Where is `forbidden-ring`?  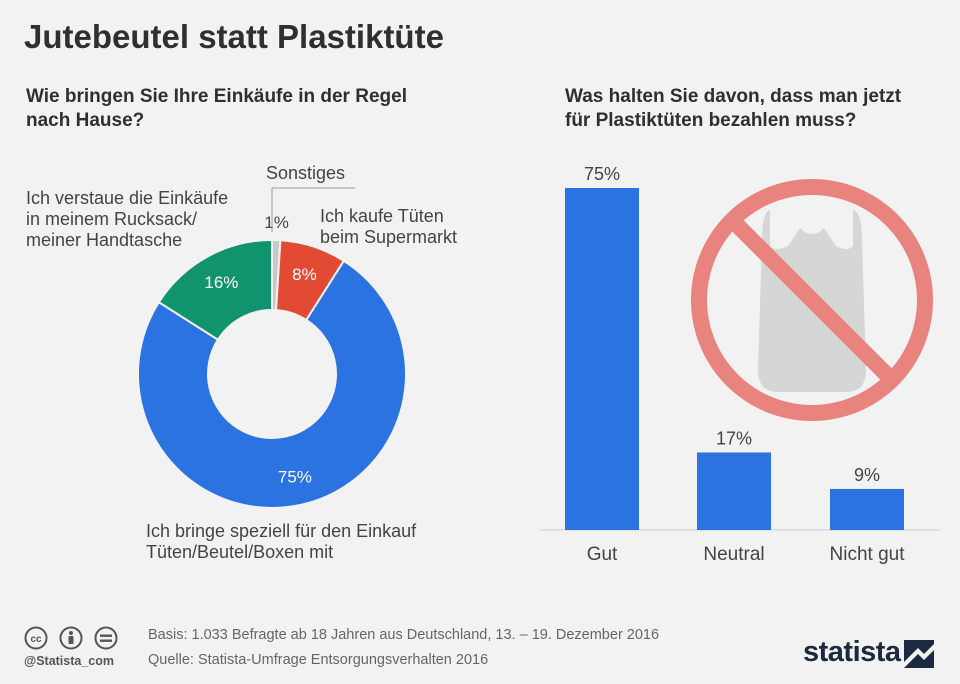 forbidden-ring is located at coordinates (812, 300).